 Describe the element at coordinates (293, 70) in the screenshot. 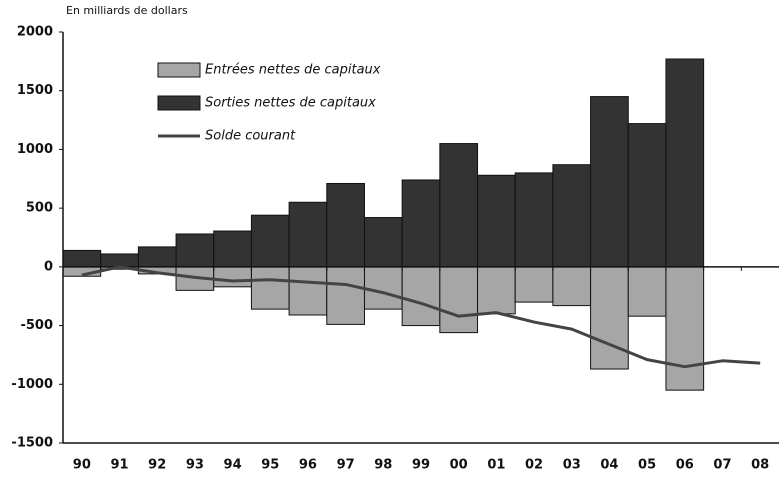

I see `legend-label: Entrées nettes de capitaux` at that location.